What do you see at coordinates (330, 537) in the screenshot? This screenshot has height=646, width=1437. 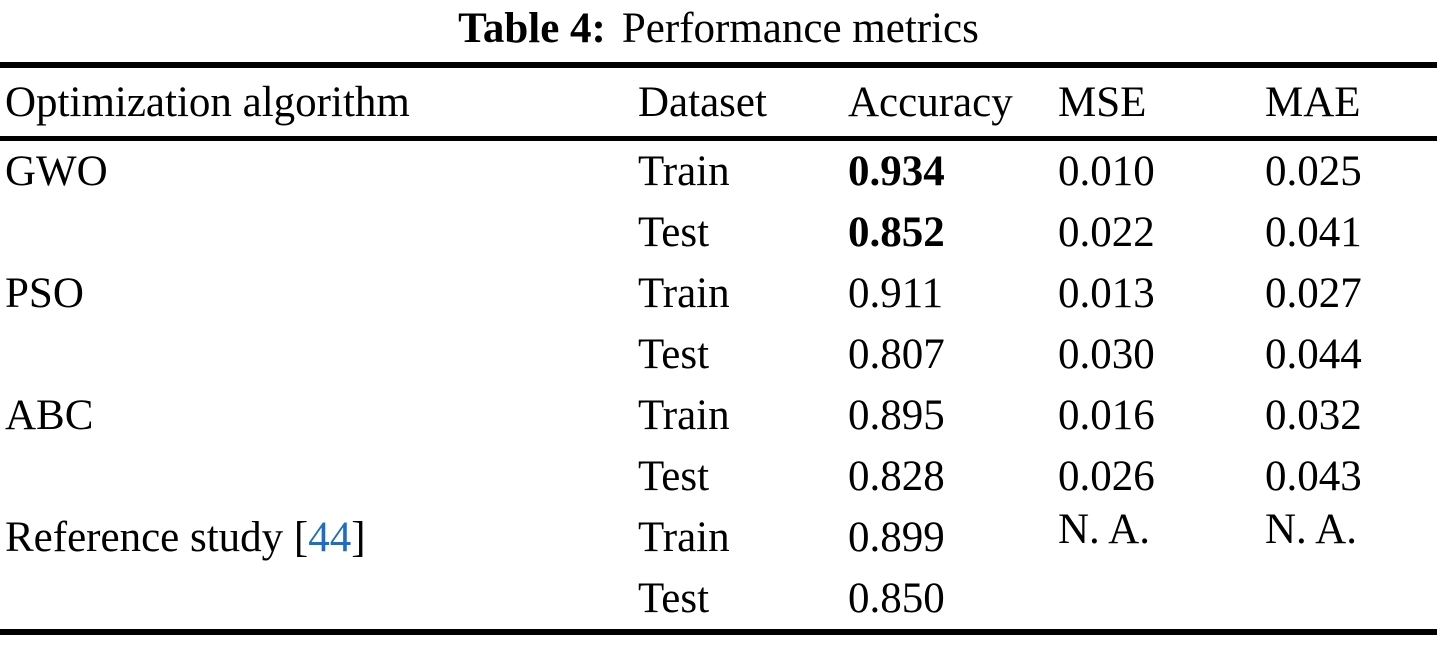 I see `citation-link-44: 44` at bounding box center [330, 537].